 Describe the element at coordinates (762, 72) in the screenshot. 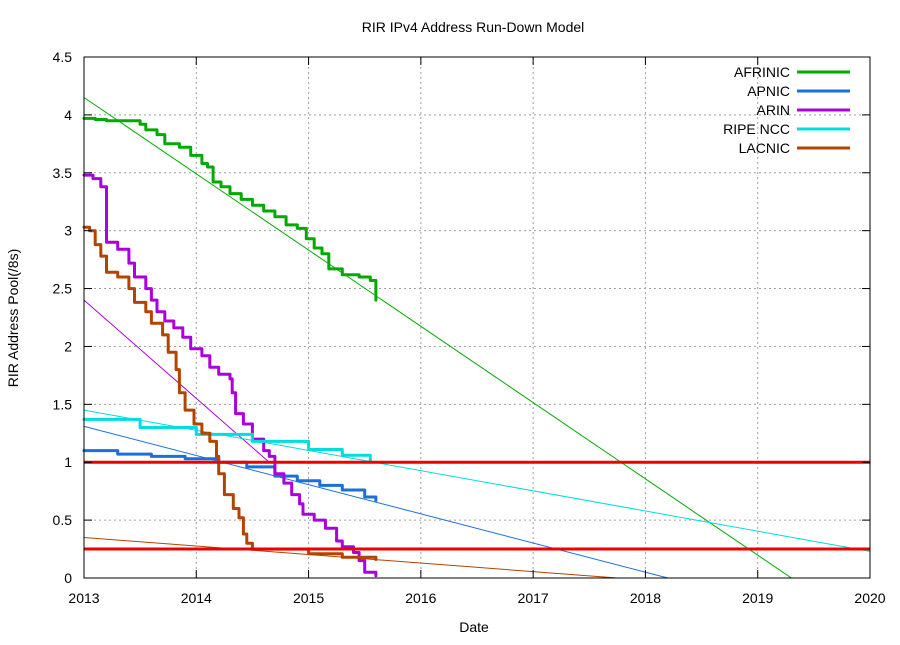

I see `legend-label: AFRINIC` at that location.